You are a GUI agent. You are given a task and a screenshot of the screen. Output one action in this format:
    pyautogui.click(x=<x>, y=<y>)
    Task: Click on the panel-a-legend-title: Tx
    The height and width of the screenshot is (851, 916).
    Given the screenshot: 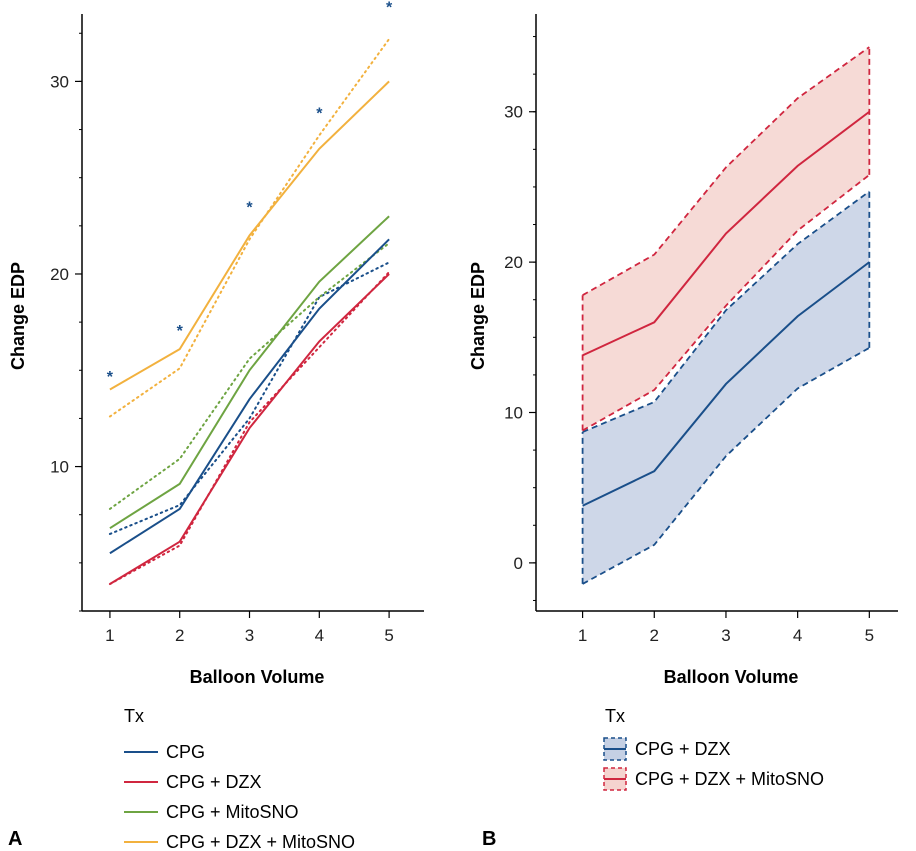 What is the action you would take?
    pyautogui.click(x=134, y=716)
    